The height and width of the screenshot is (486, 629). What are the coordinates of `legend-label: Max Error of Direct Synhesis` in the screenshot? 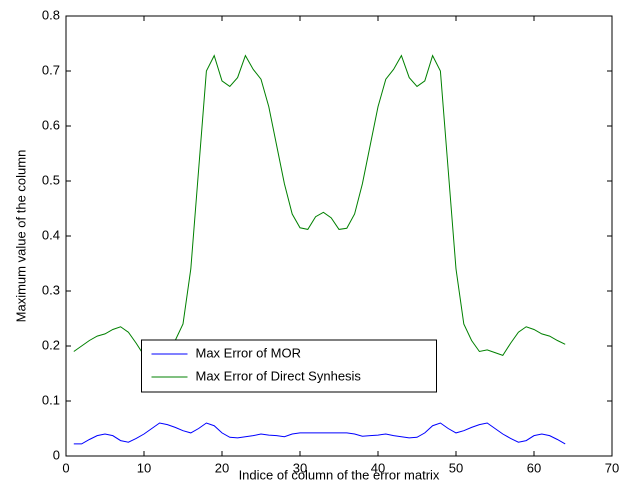 It's located at (279, 375).